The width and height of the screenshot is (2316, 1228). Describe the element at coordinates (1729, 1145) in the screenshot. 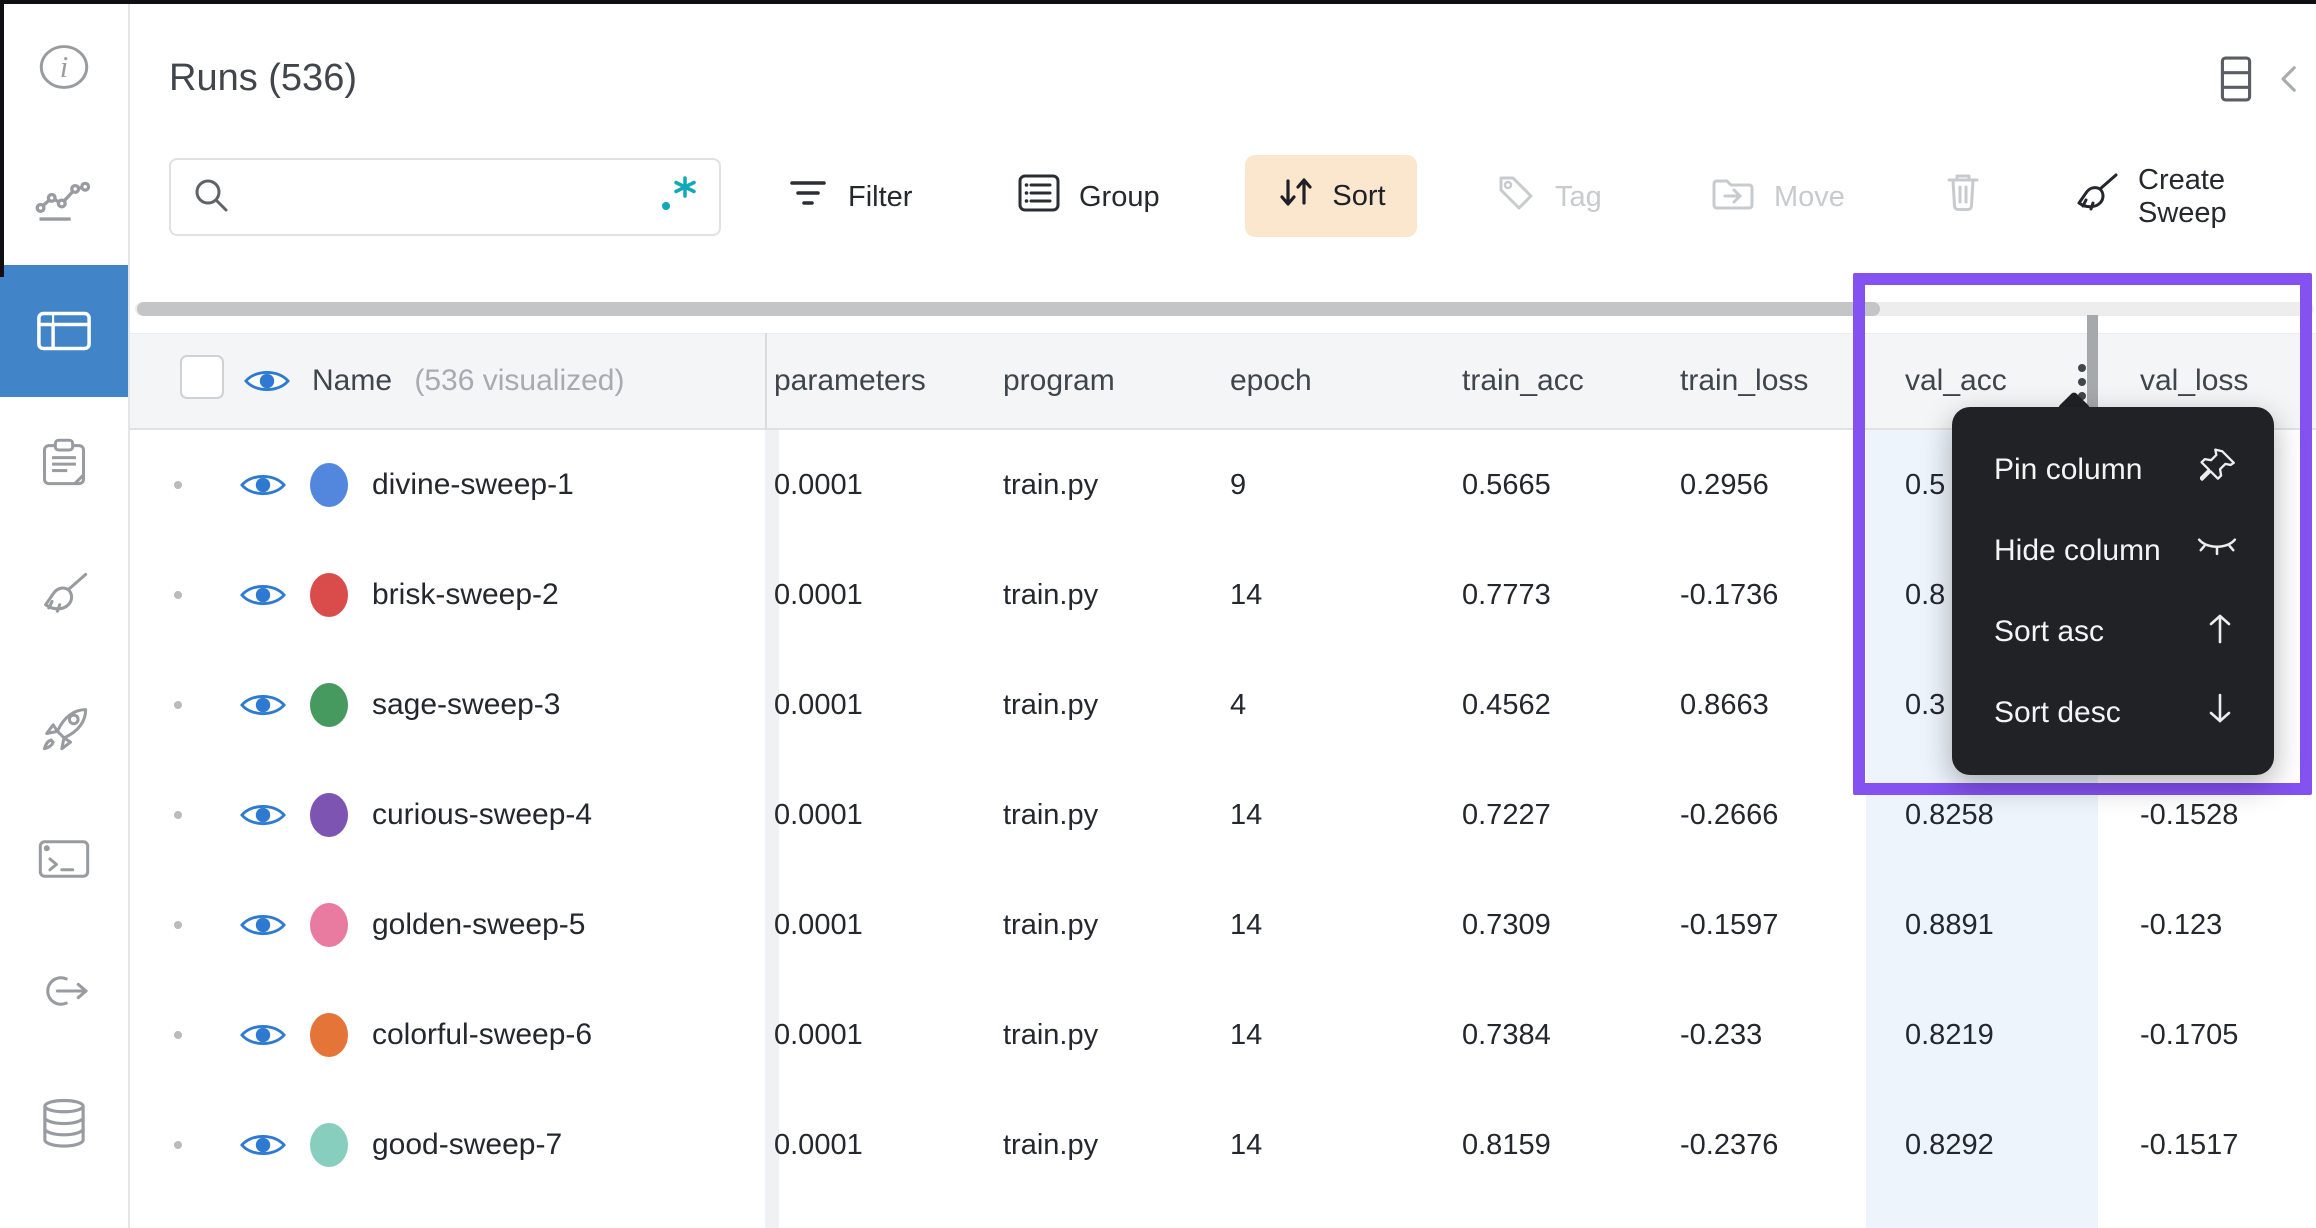

I see `cell-train_loss: -0.2376` at that location.